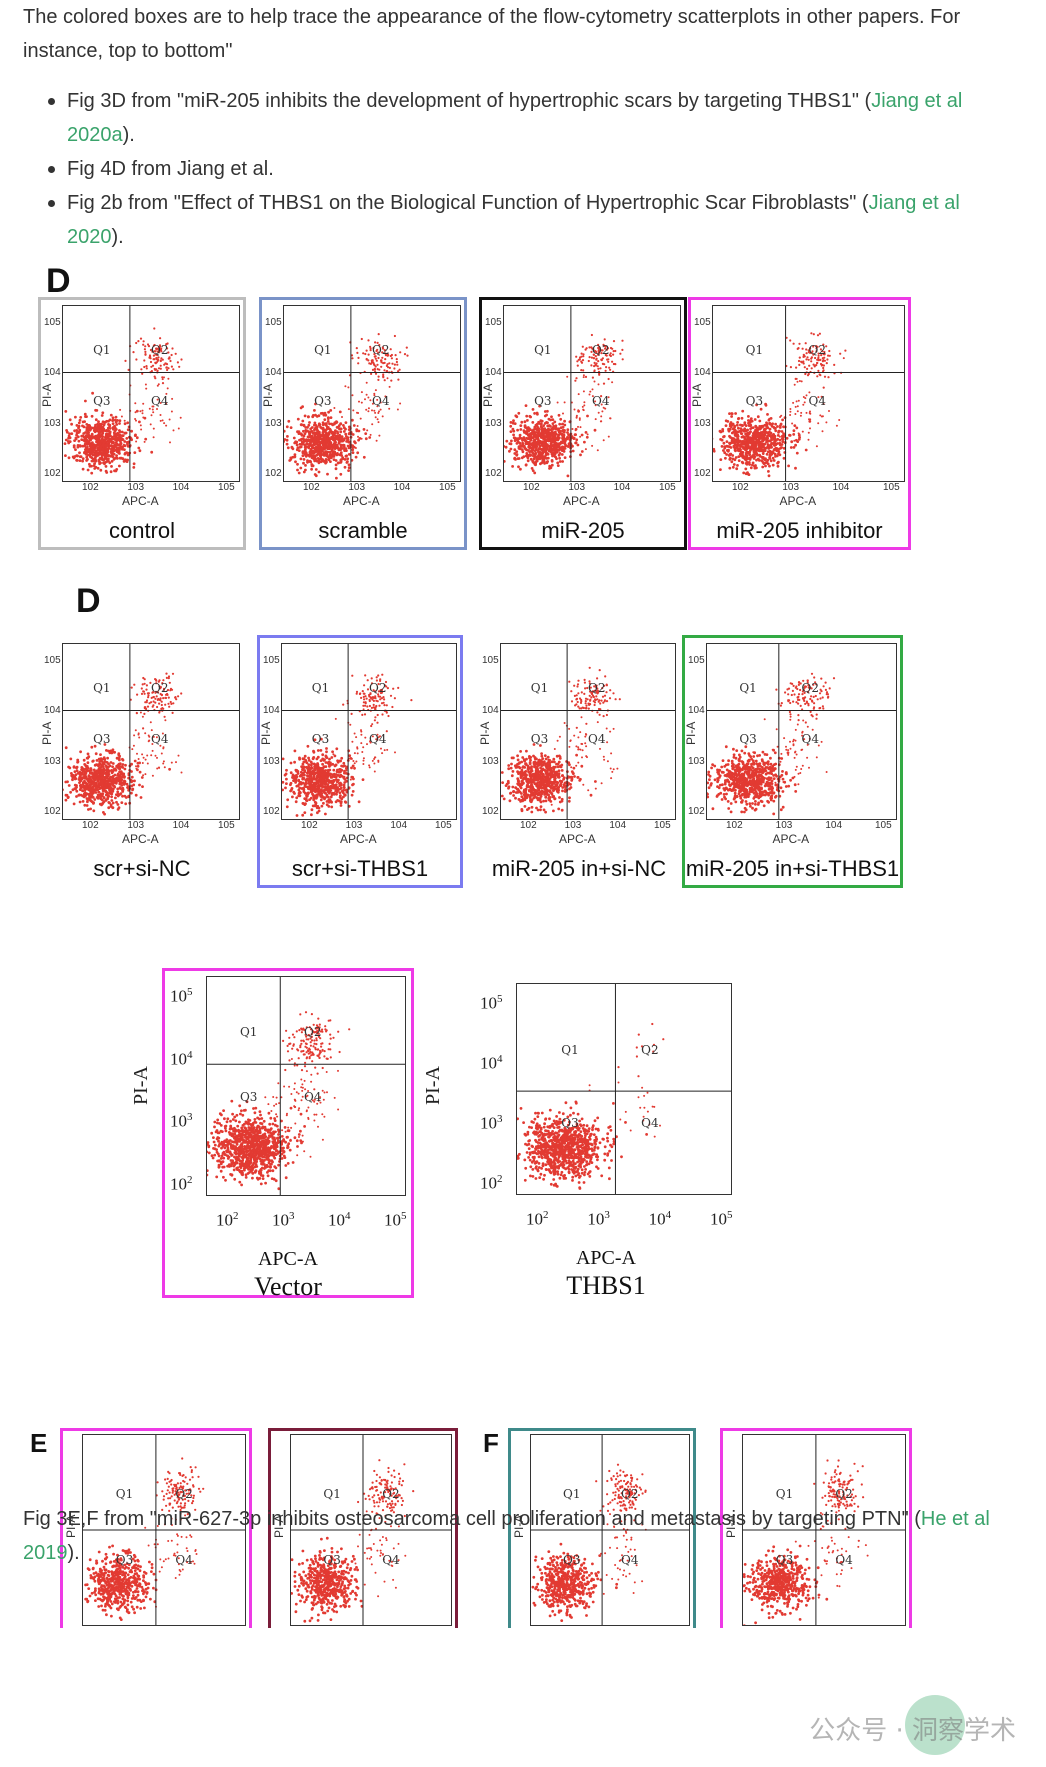 This screenshot has height=1767, width=1046. Describe the element at coordinates (606, 1285) in the screenshot. I see `panel-caption: THBS1` at that location.